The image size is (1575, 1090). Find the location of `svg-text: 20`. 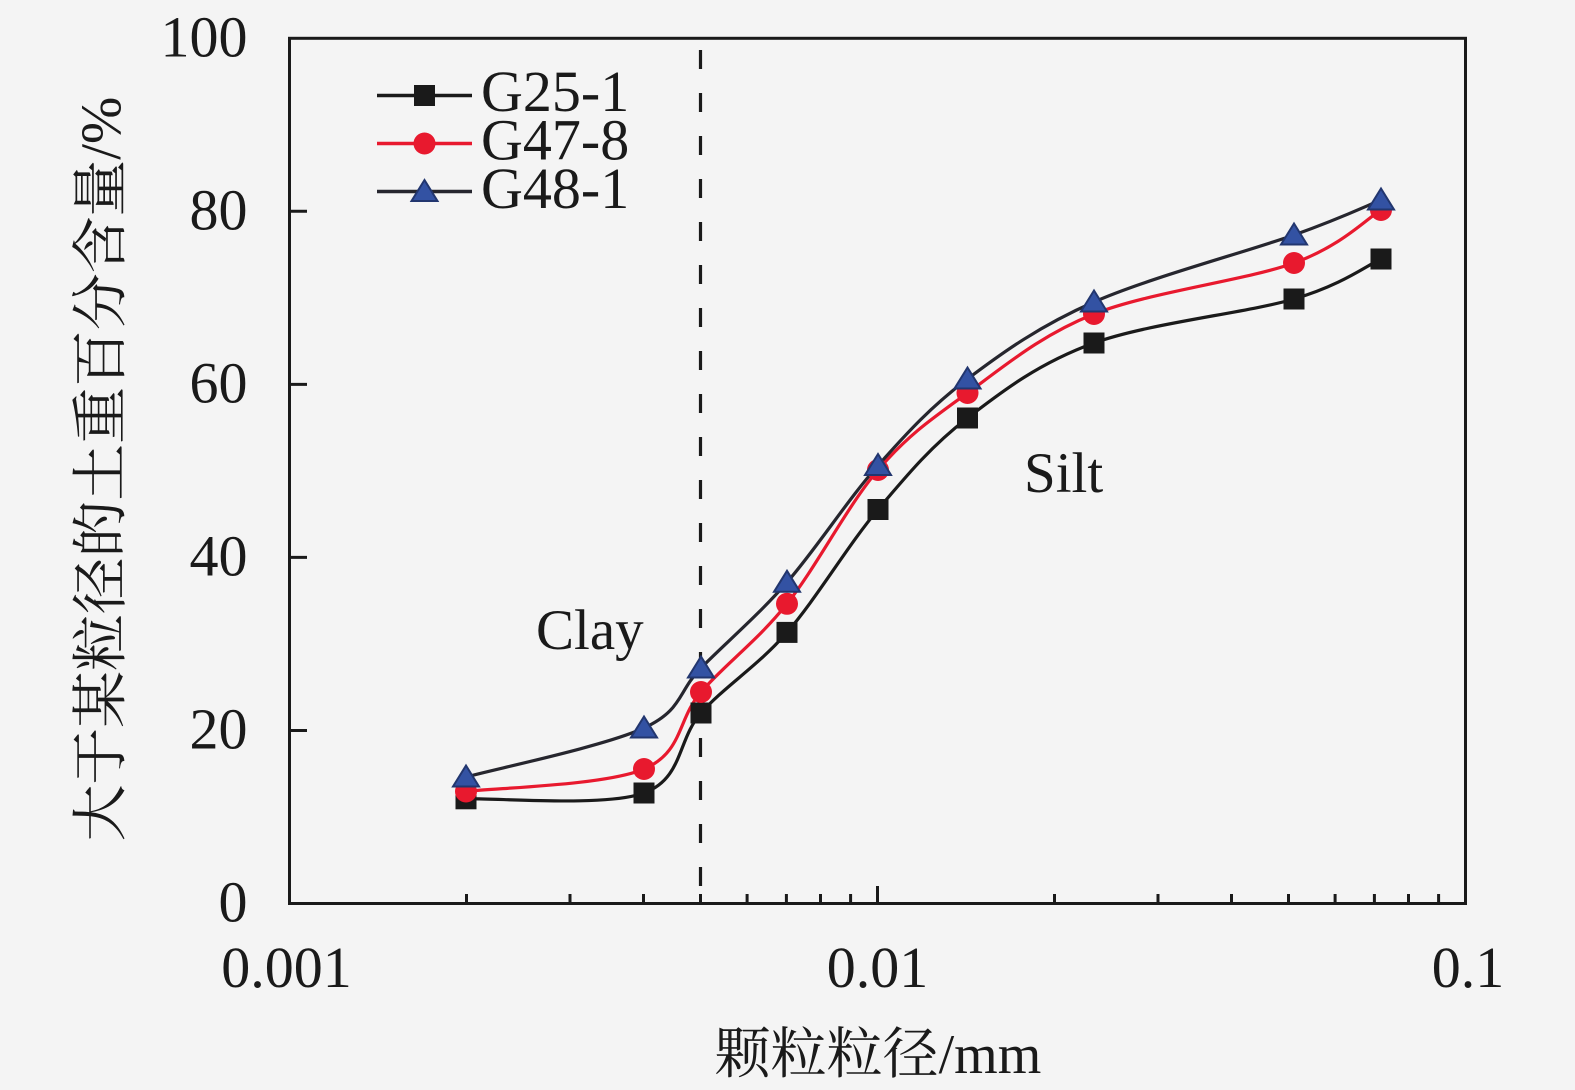

svg-text: 20 is located at coordinates (219, 729).